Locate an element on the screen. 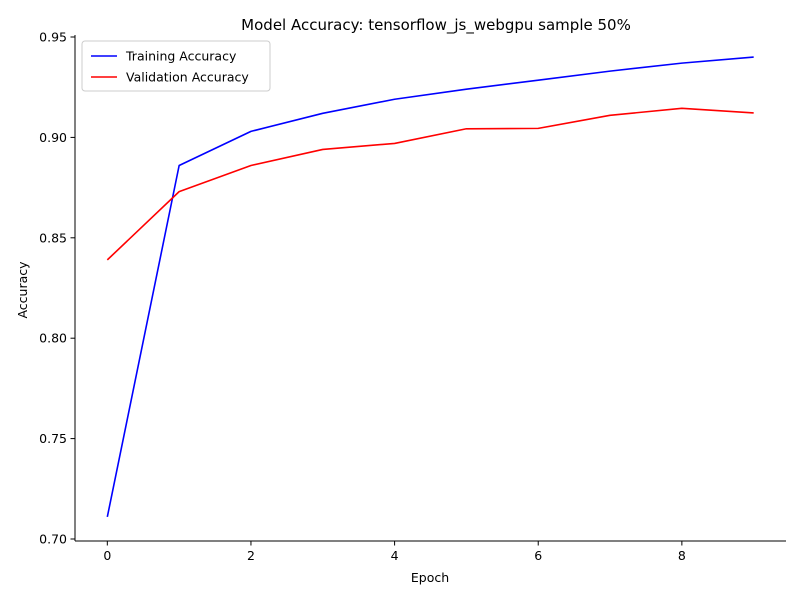 This screenshot has height=600, width=800. y-tick-label: 0.80 is located at coordinates (53, 338).